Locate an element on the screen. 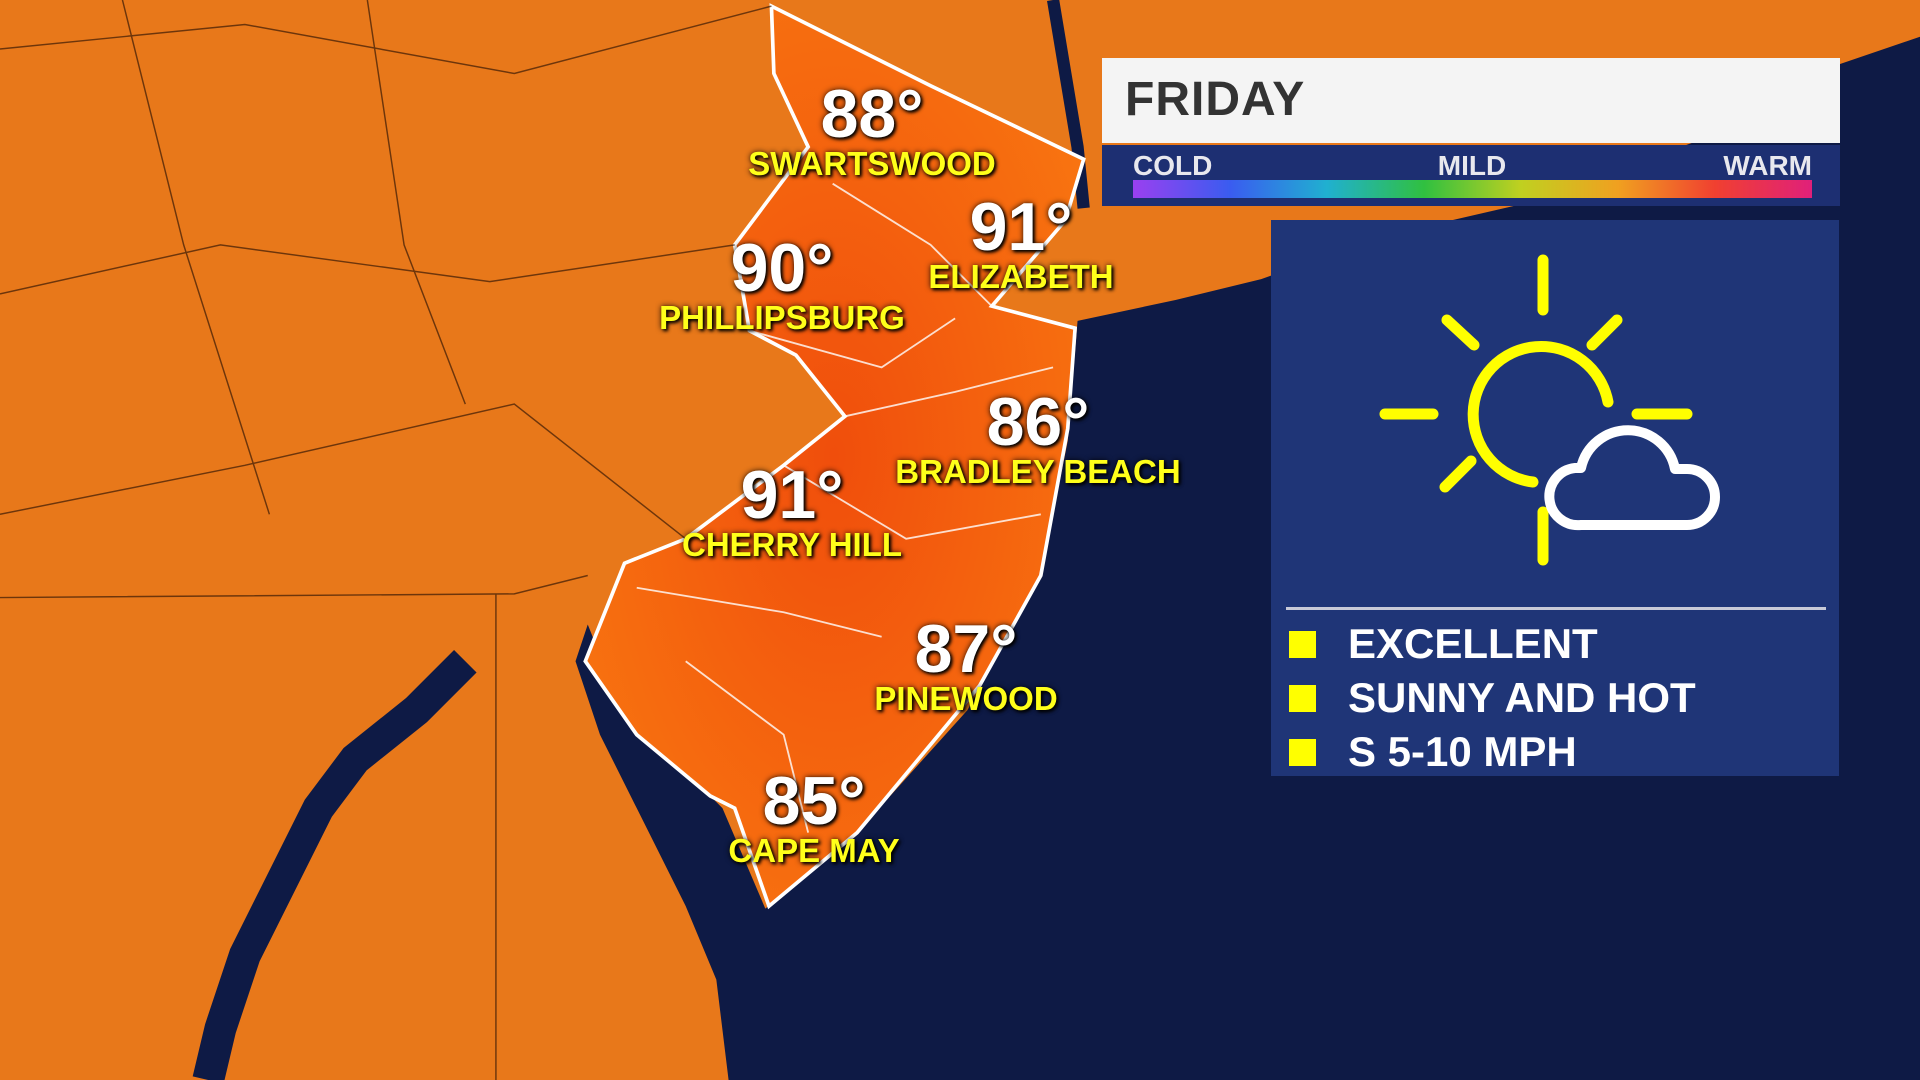 This screenshot has width=1920, height=1080. temperature-scale: COLD MILD WARM is located at coordinates (1471, 175).